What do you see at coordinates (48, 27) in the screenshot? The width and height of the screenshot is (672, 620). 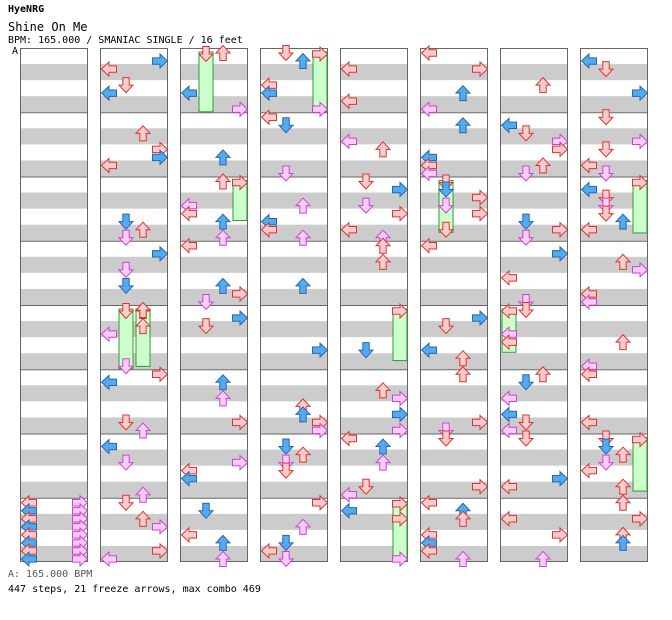 I see `song-title: Shine On Me` at bounding box center [48, 27].